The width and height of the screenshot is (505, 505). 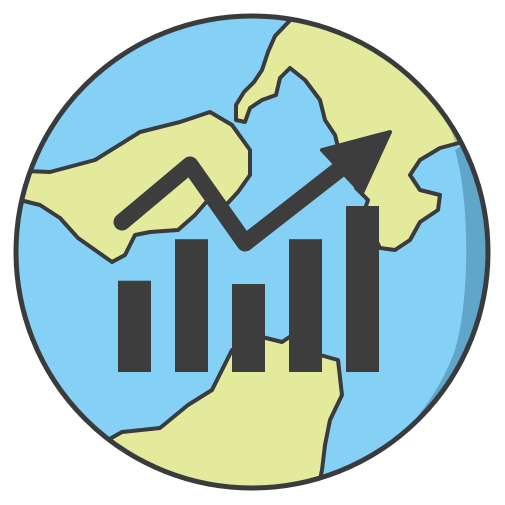 I want to click on continent-left, so click(x=133, y=187).